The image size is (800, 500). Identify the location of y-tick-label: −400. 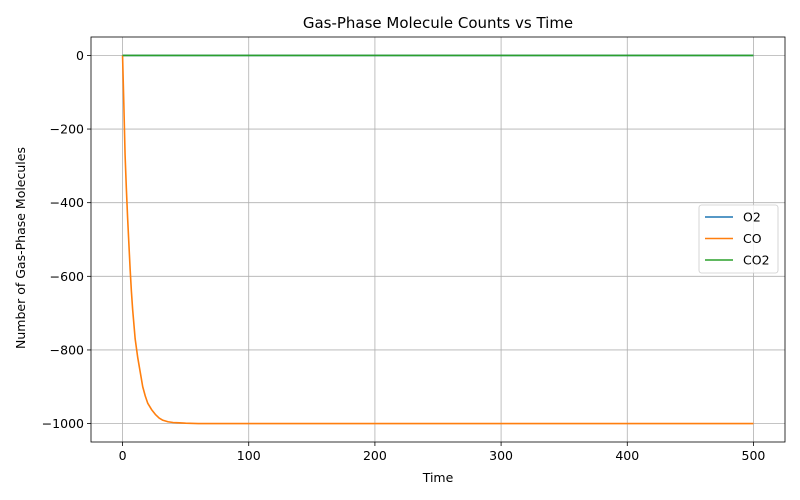
(67, 202).